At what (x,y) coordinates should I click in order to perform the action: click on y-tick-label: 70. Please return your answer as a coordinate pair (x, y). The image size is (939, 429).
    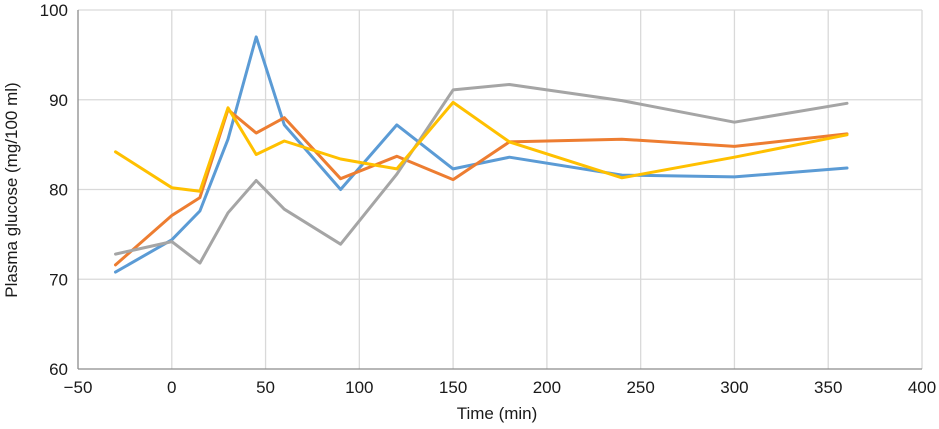
    Looking at the image, I should click on (58, 279).